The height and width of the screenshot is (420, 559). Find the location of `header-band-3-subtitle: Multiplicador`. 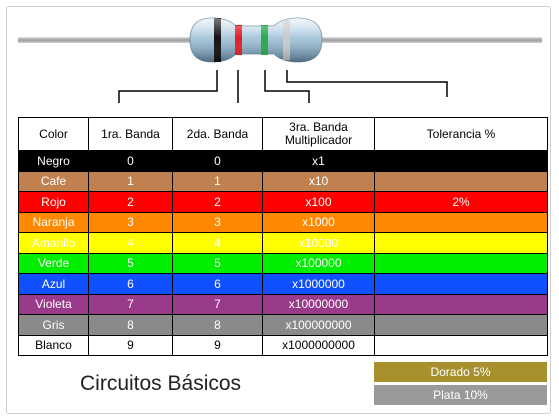

header-band-3-subtitle: Multiplicador is located at coordinates (318, 140).